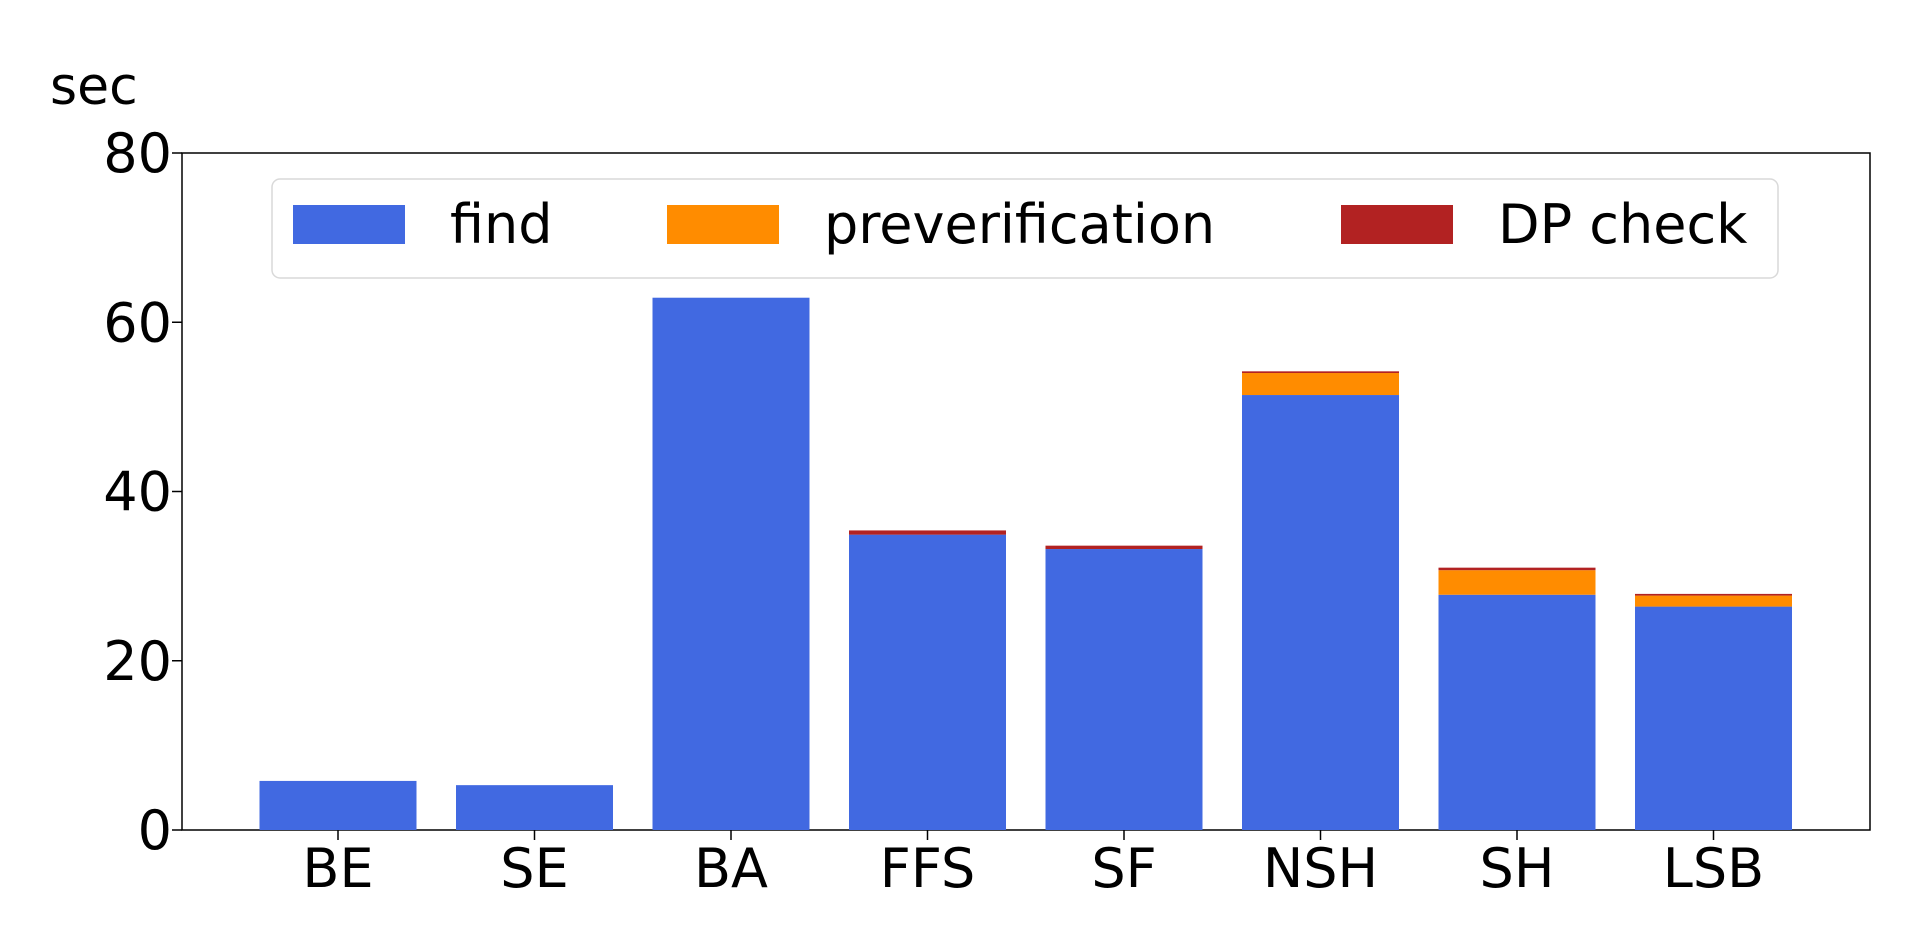 The image size is (1920, 949). Describe the element at coordinates (1124, 547) in the screenshot. I see `bar-sf-dp-check` at that location.